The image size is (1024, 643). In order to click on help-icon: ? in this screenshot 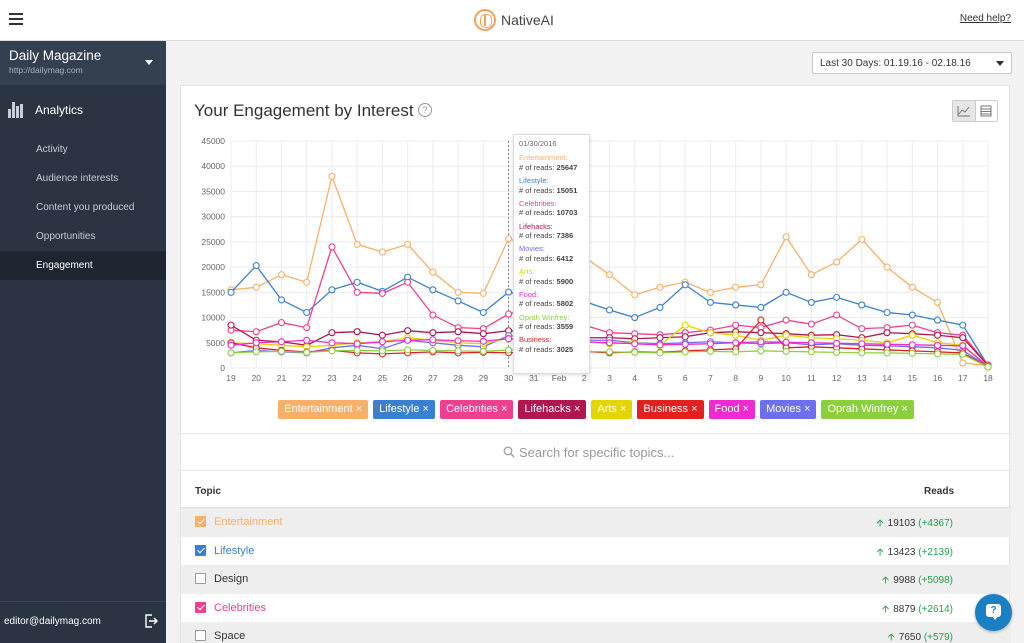, I will do `click(425, 110)`.